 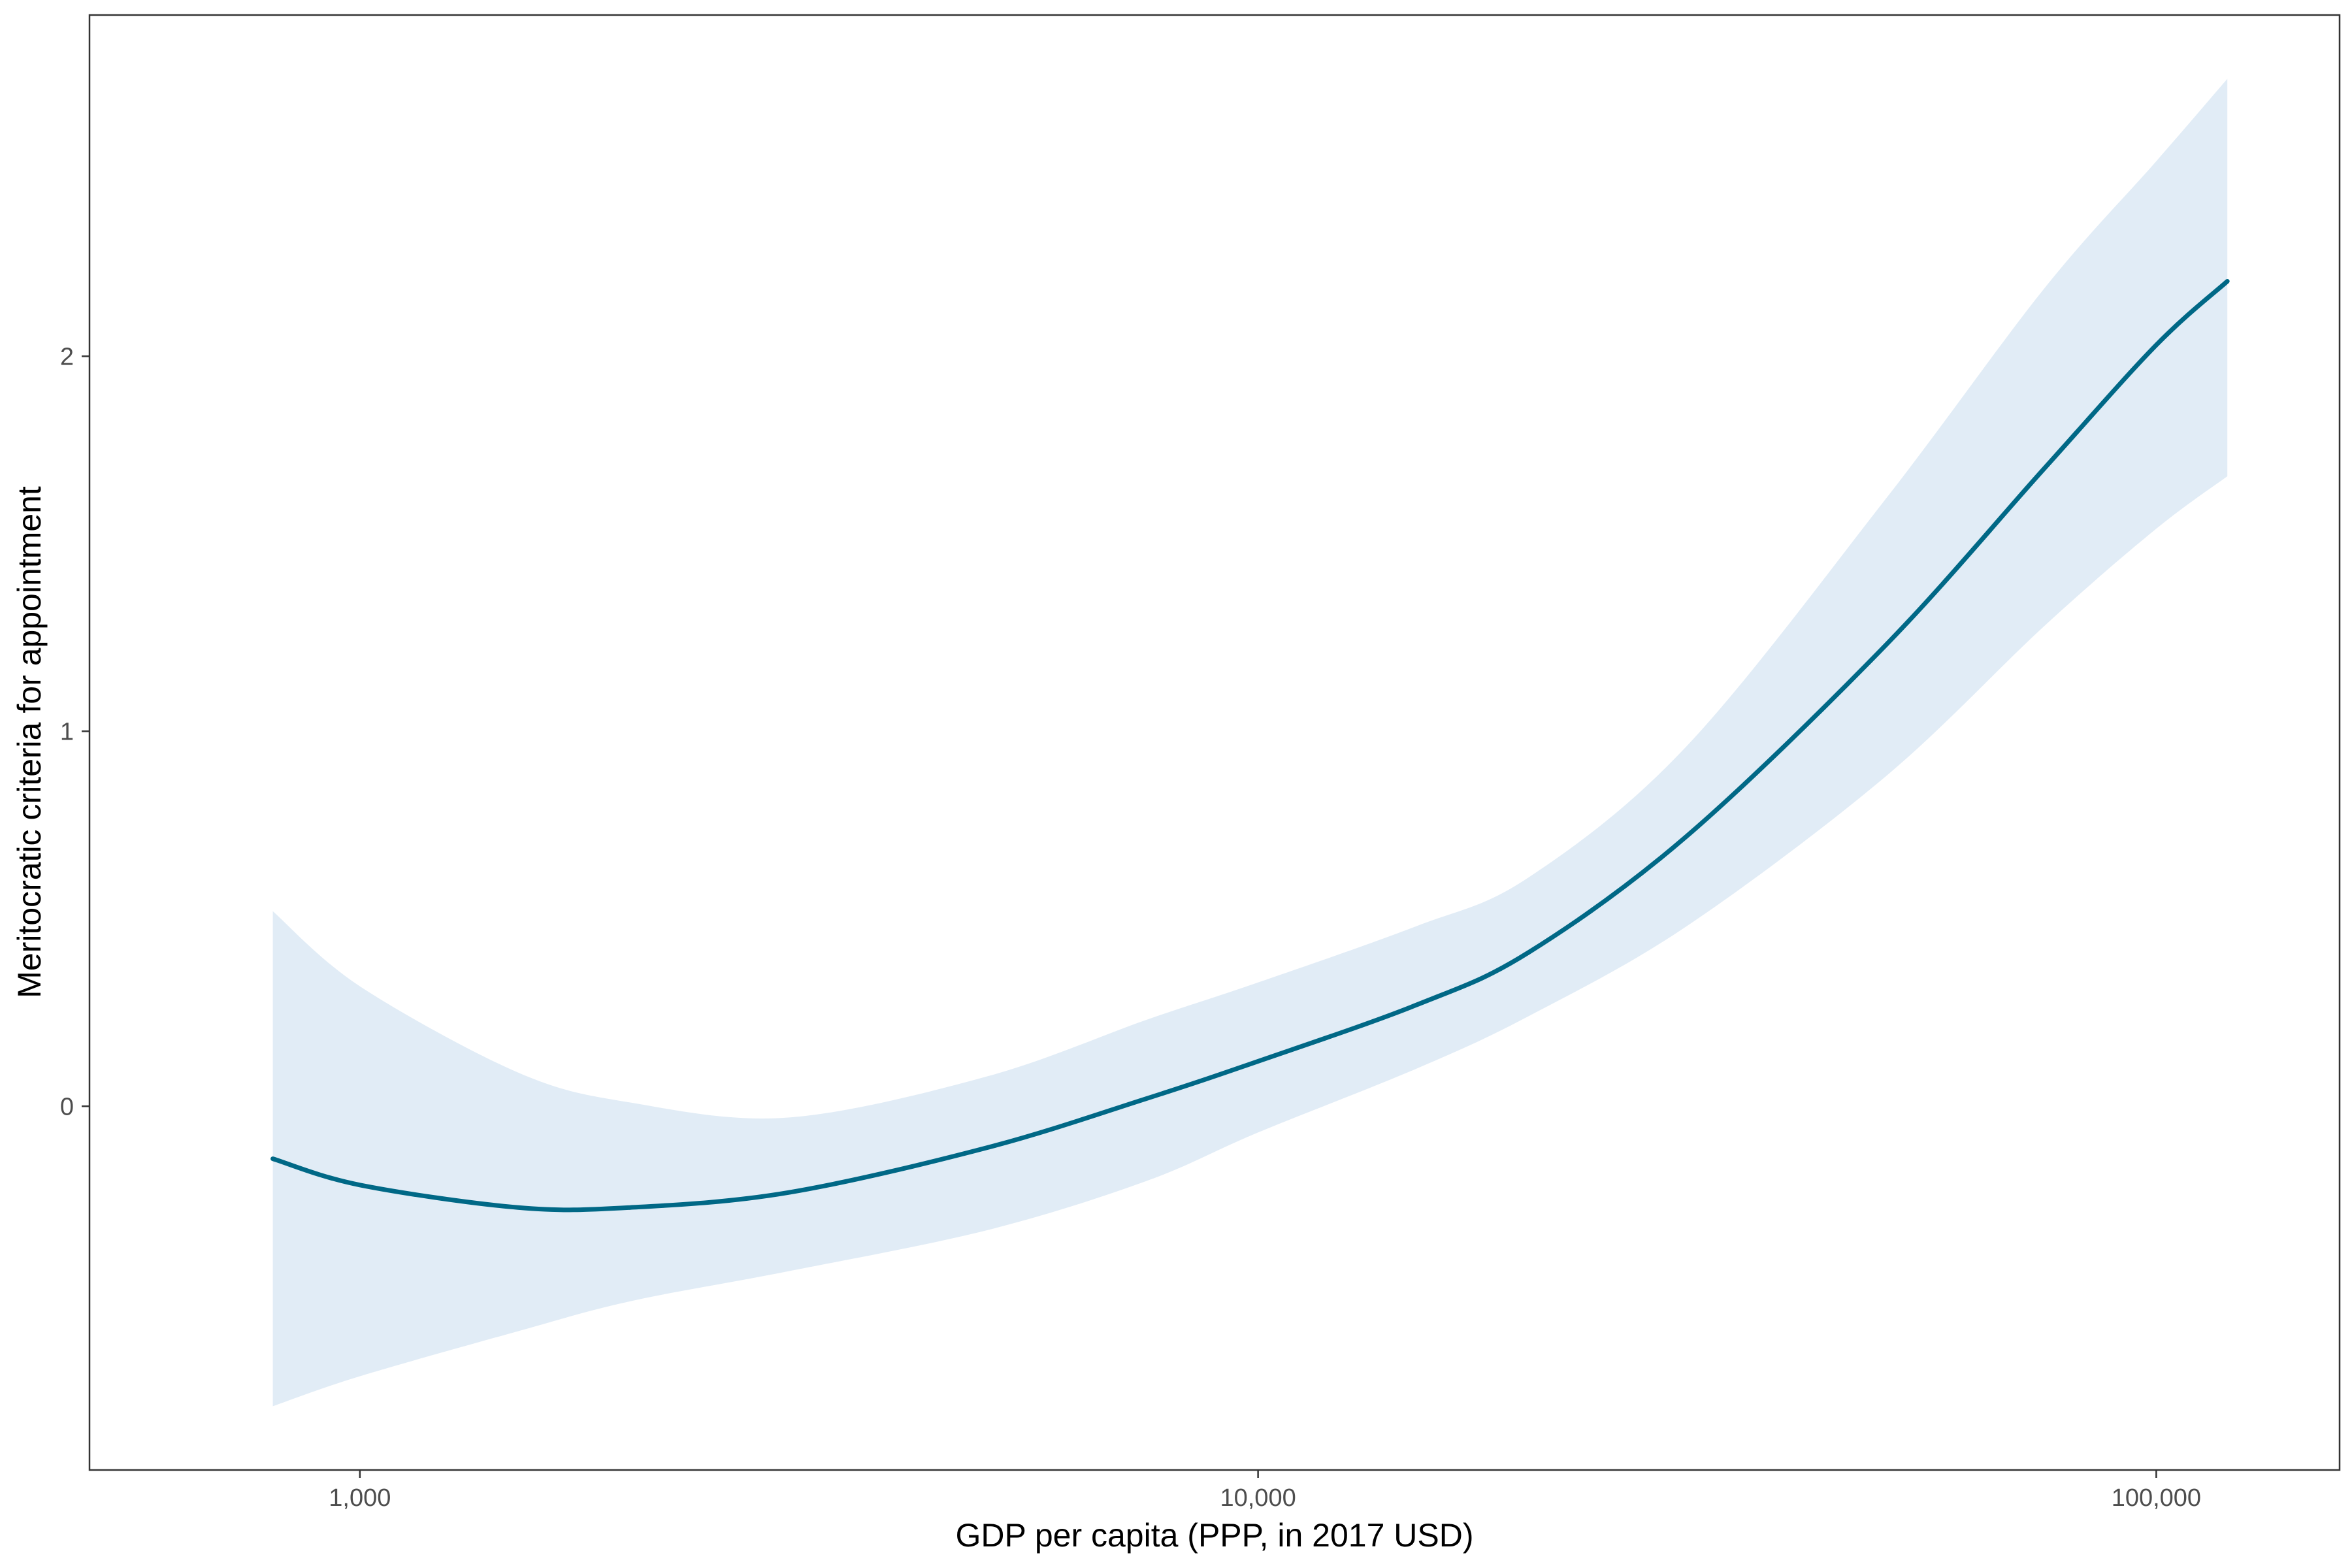 What do you see at coordinates (75, 731) in the screenshot?
I see `y-axis: 0 1 2` at bounding box center [75, 731].